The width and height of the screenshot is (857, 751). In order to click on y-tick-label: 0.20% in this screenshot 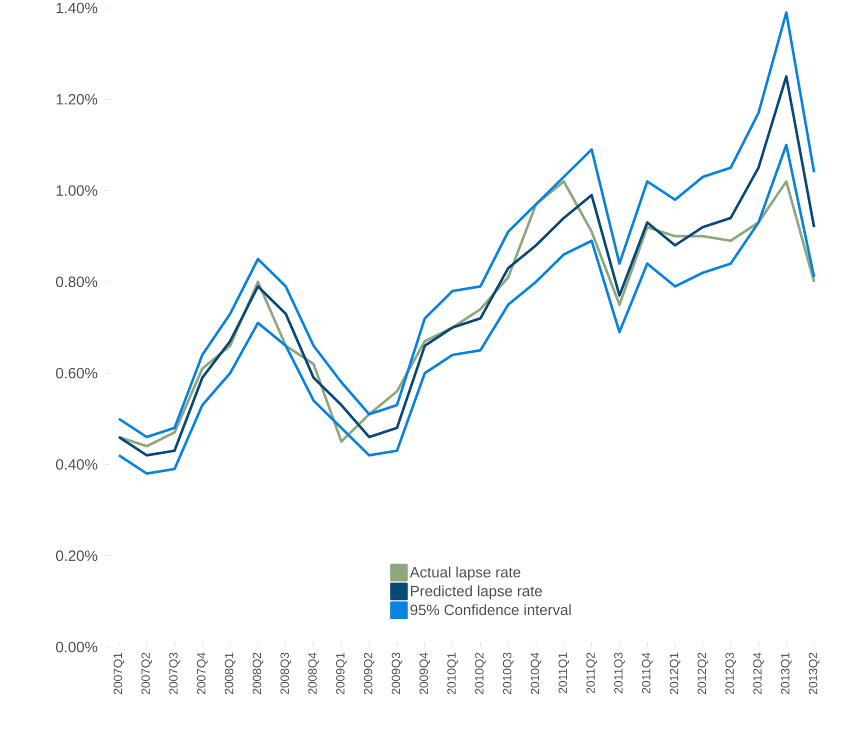, I will do `click(77, 555)`.